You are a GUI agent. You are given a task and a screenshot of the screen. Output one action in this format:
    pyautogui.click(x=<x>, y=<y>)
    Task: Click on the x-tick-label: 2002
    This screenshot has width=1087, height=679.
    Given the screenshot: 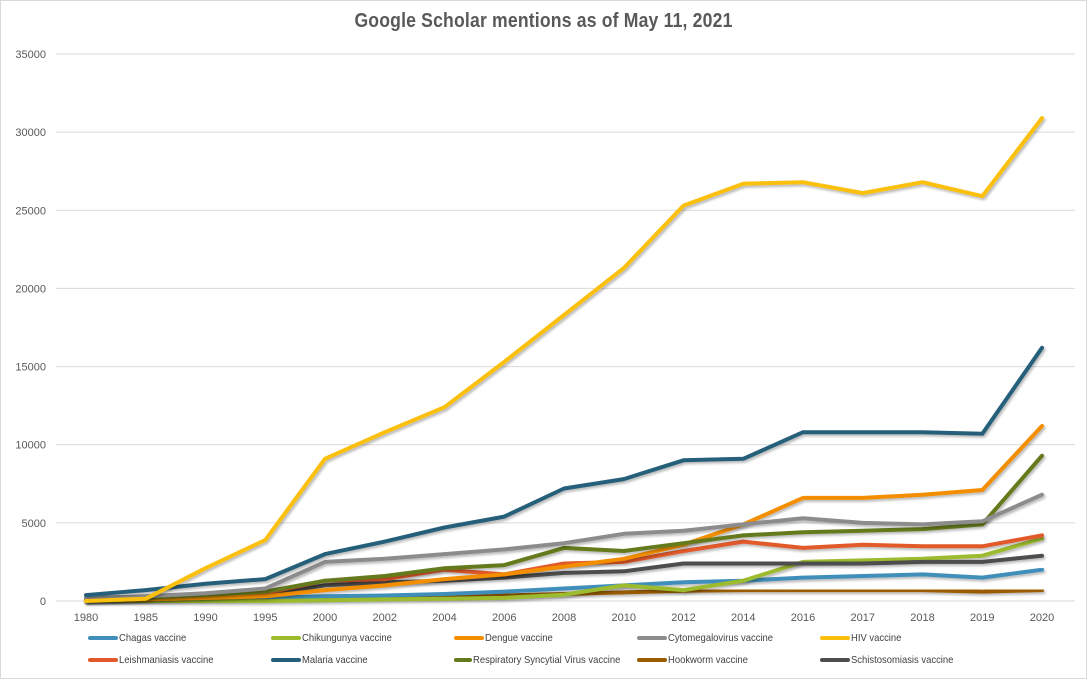 What is the action you would take?
    pyautogui.click(x=385, y=618)
    